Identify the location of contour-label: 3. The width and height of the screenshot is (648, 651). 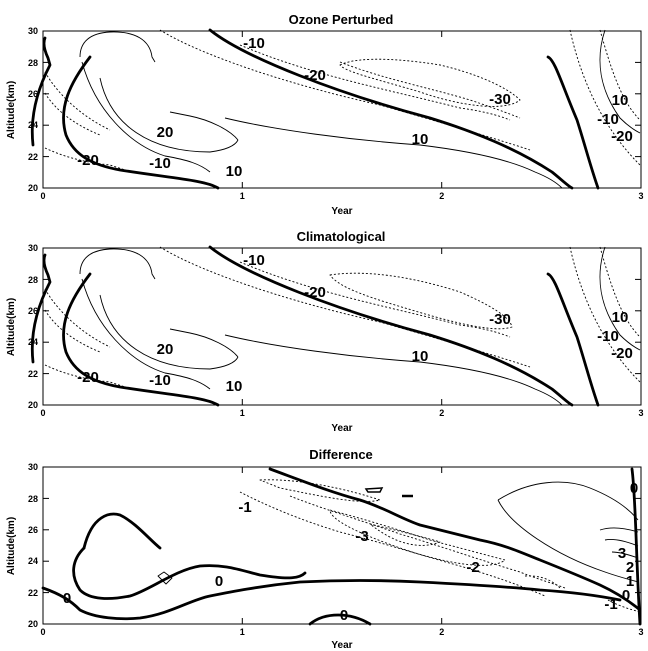
(622, 553).